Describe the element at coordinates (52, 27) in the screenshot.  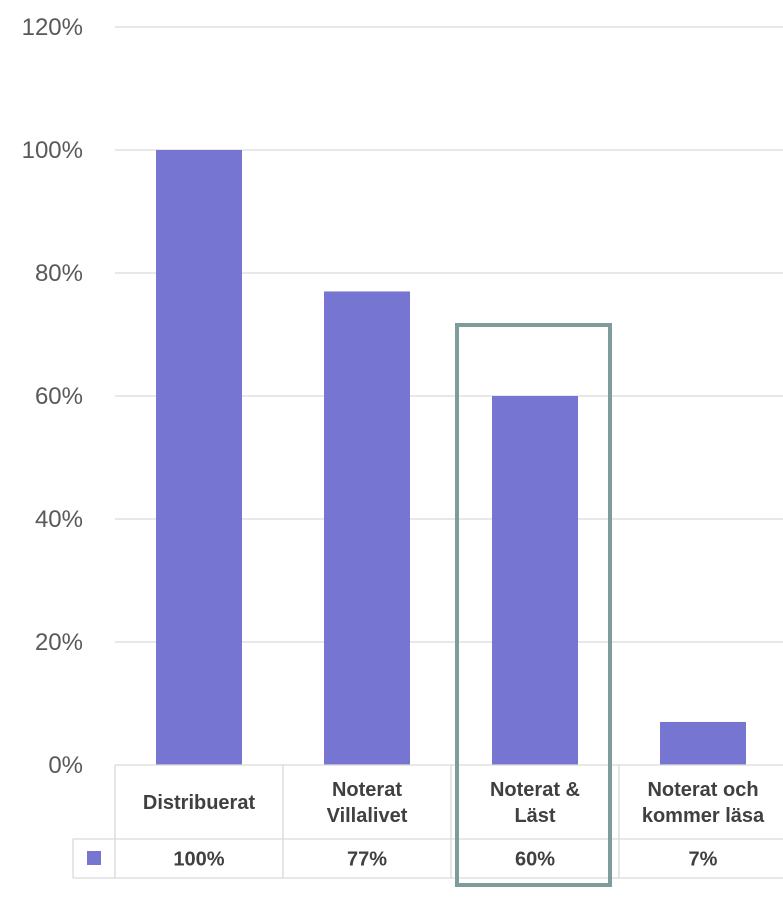
I see `y-tick-label: 120%` at that location.